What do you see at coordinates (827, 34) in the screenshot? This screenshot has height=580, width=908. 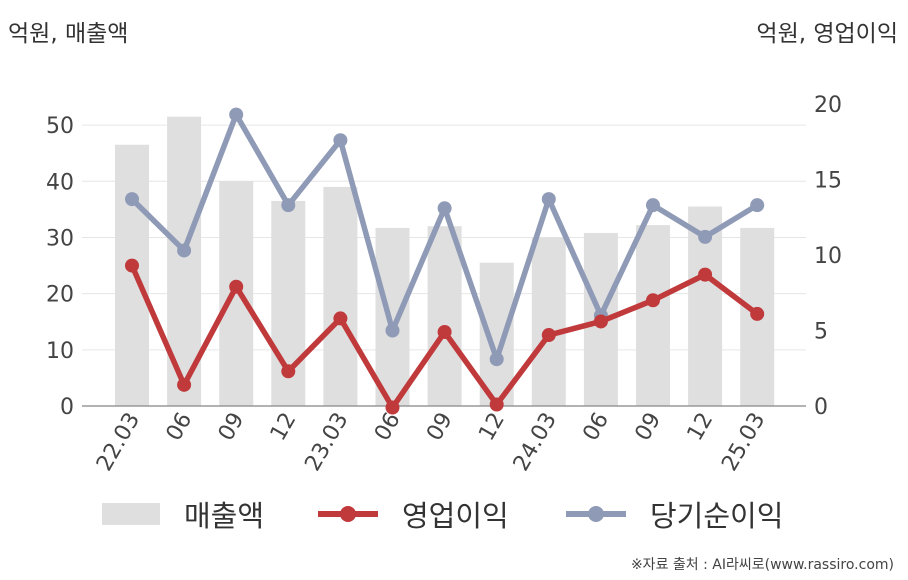 I see `right-axis-unit-label: 억원, 영업이익` at bounding box center [827, 34].